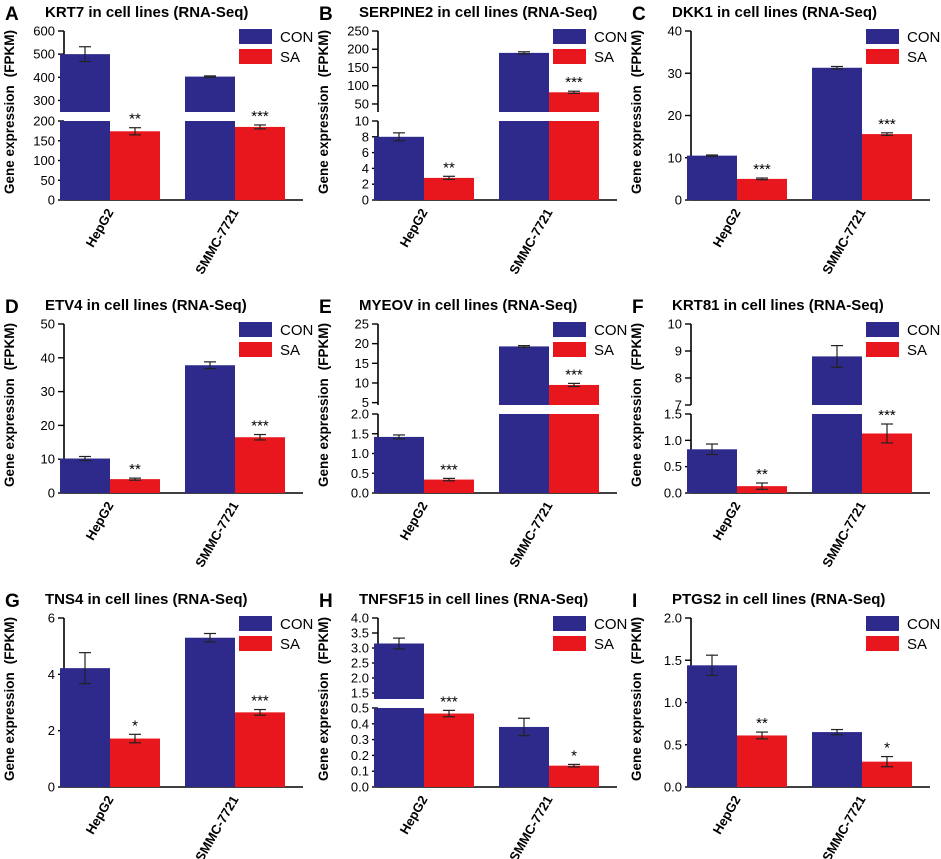 Image resolution: width=941 pixels, height=859 pixels. What do you see at coordinates (51, 618) in the screenshot?
I see `y-tick-label: 6` at bounding box center [51, 618].